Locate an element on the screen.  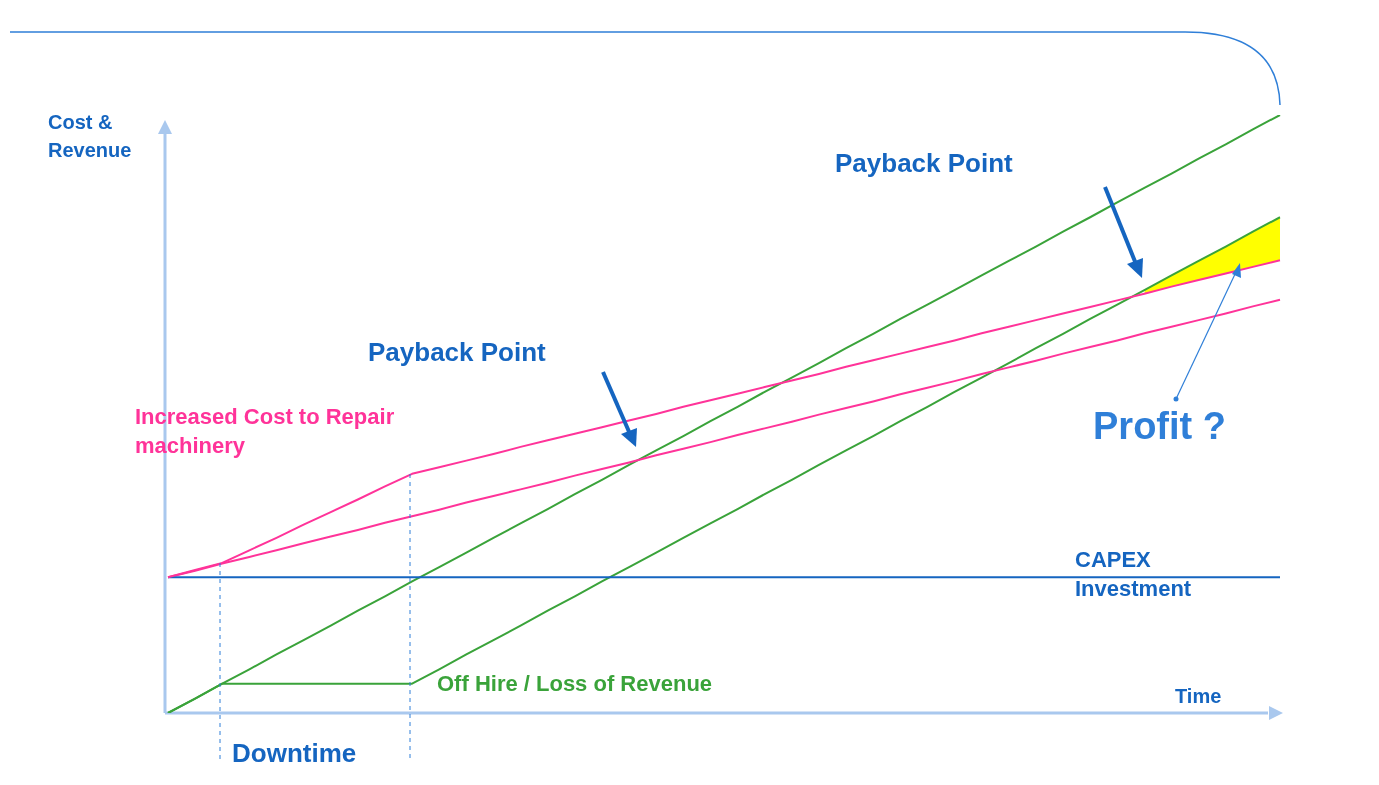
annotation: Off Hire / Loss of Revenue is located at coordinates (575, 684).